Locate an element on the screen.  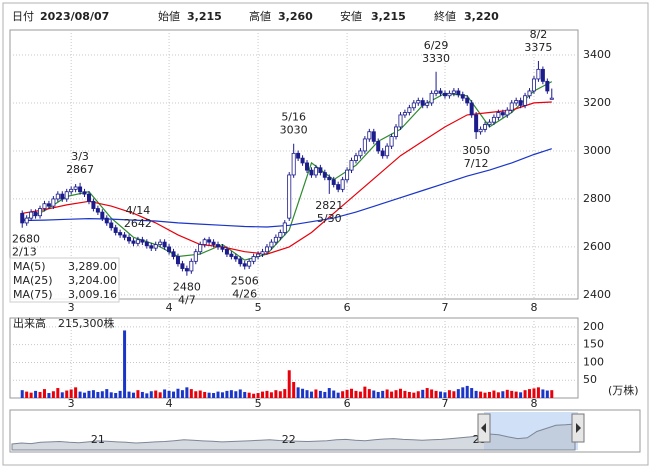
header-label: 終値 is located at coordinates (445, 16).